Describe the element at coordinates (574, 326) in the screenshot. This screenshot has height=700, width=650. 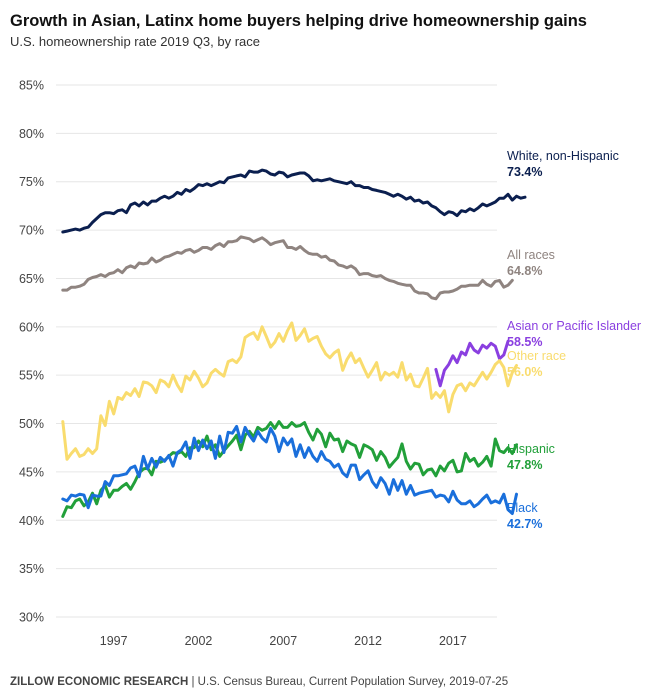
I see `series-label-asian-or-pacific-islander: Asian or Pacific Islander` at that location.